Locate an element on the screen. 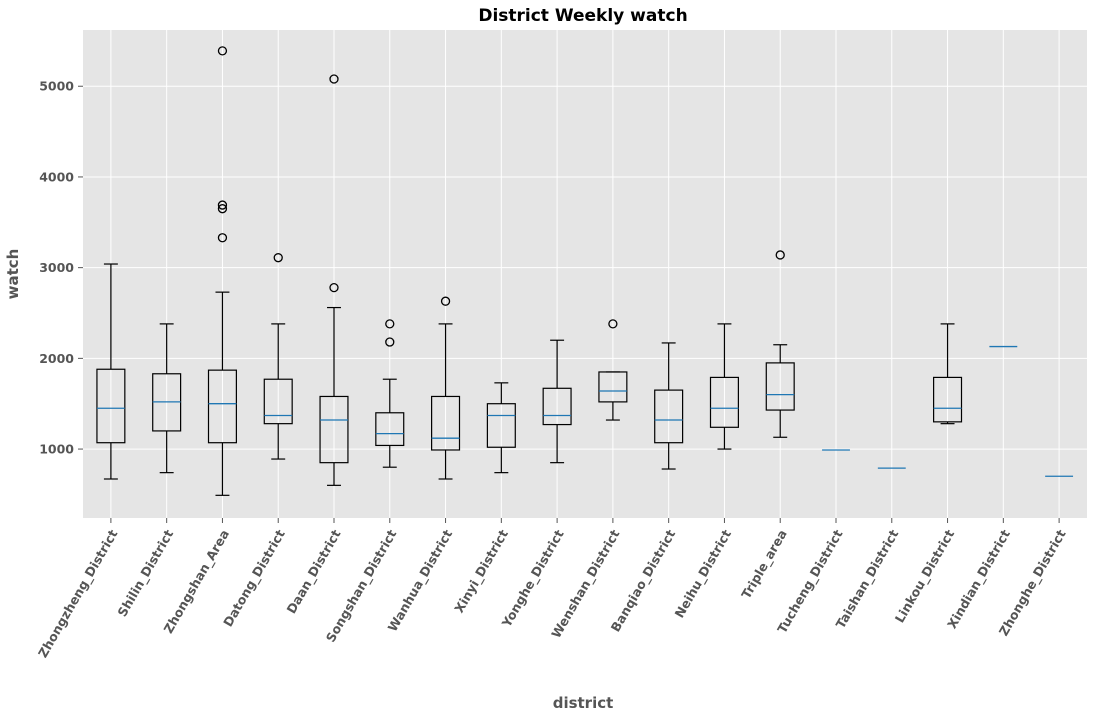 The width and height of the screenshot is (1096, 720). box-Triple_area is located at coordinates (780, 344).